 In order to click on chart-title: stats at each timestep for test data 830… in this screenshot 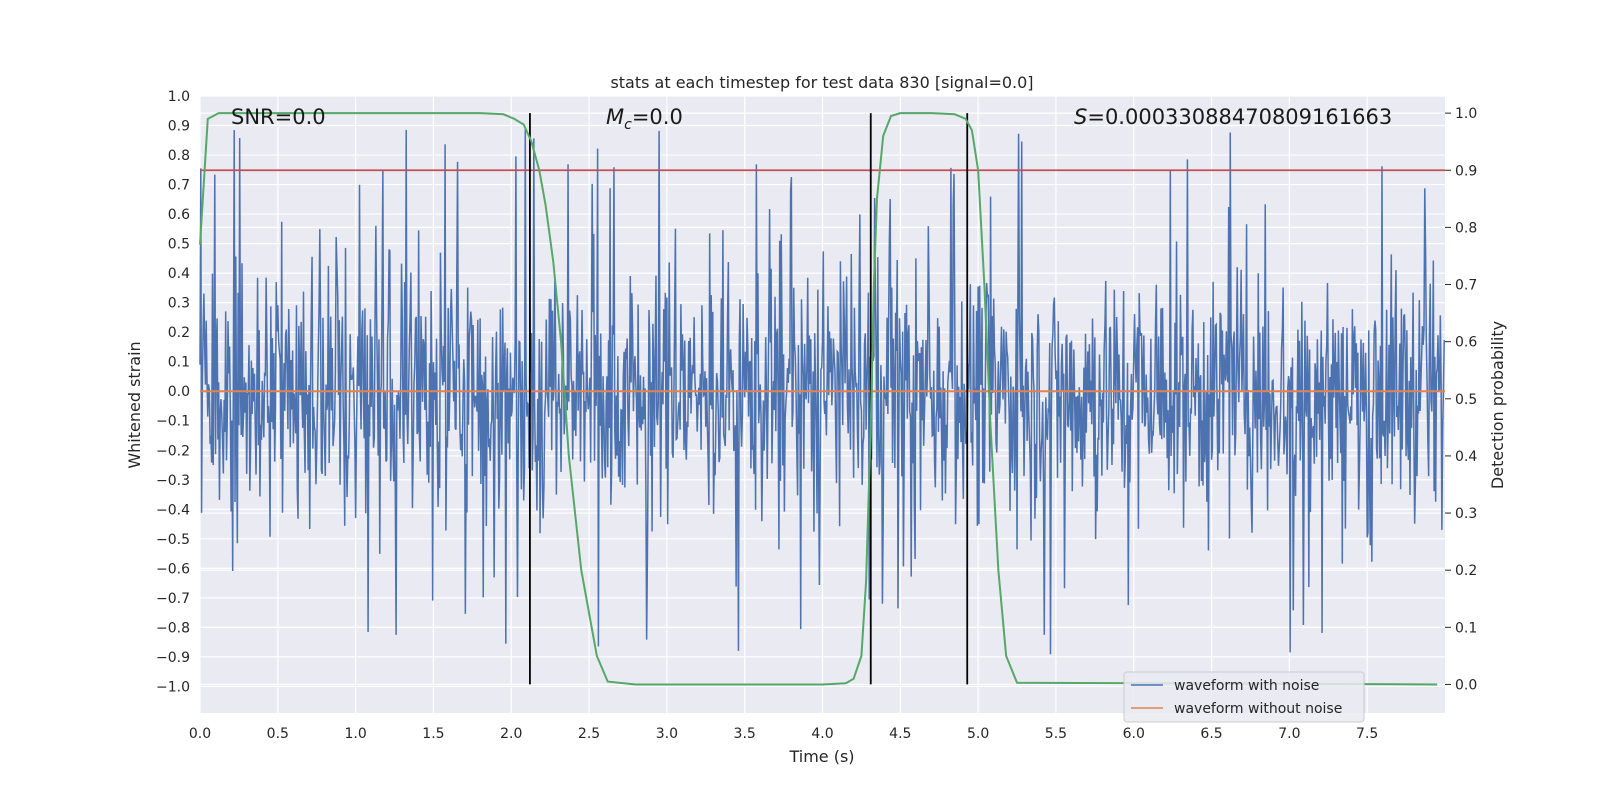, I will do `click(821, 82)`.